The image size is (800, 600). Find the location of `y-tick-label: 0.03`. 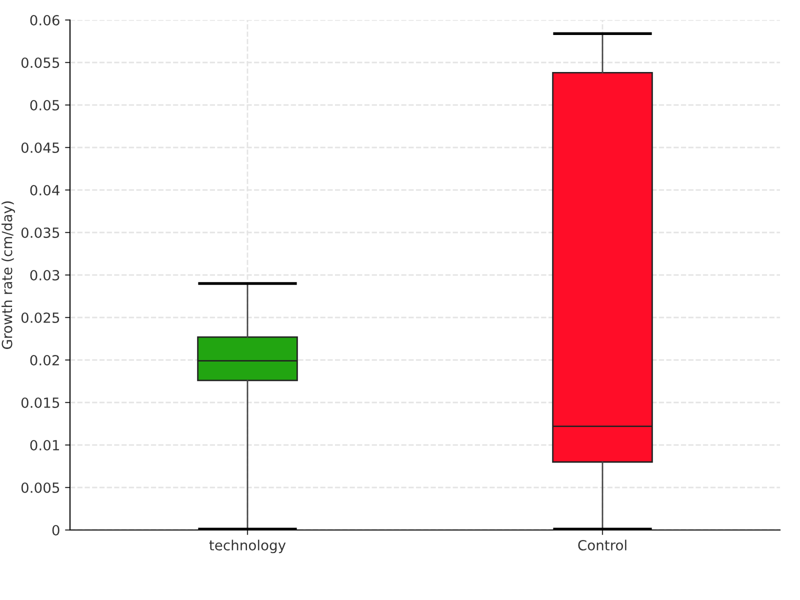

y-tick-label: 0.03 is located at coordinates (45, 275).